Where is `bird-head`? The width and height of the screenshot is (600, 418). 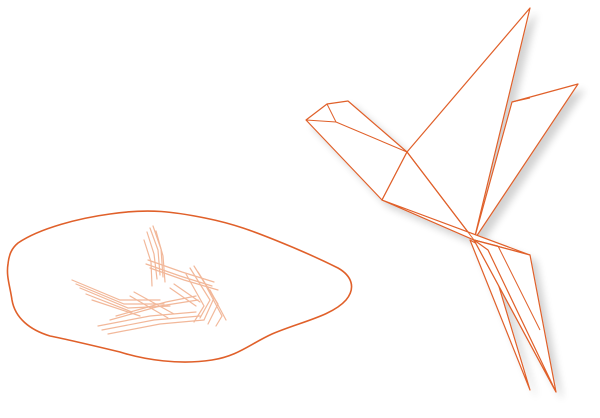 bird-head is located at coordinates (356, 150).